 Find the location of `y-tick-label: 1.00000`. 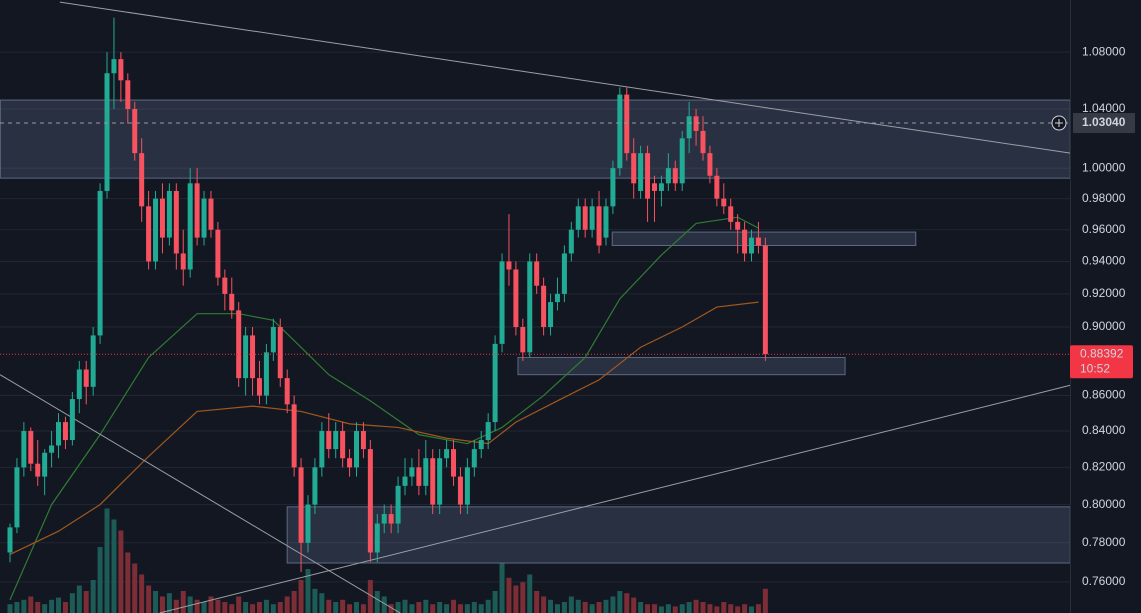

y-tick-label: 1.00000 is located at coordinates (1104, 167).